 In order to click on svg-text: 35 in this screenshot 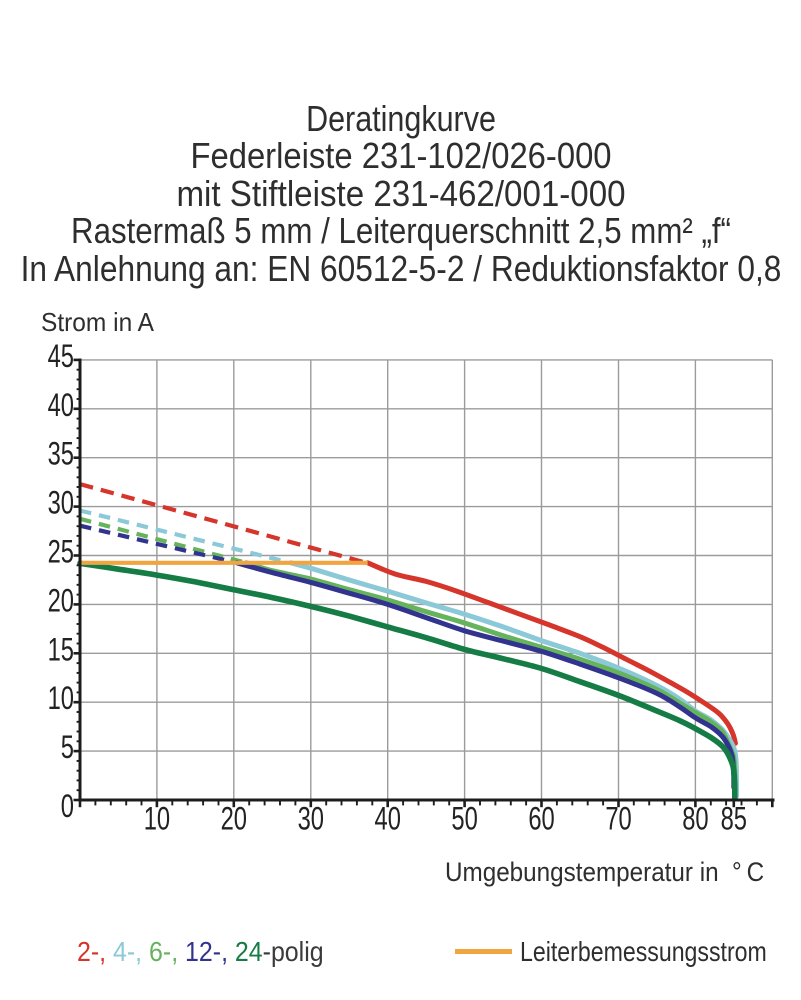, I will do `click(61, 454)`.